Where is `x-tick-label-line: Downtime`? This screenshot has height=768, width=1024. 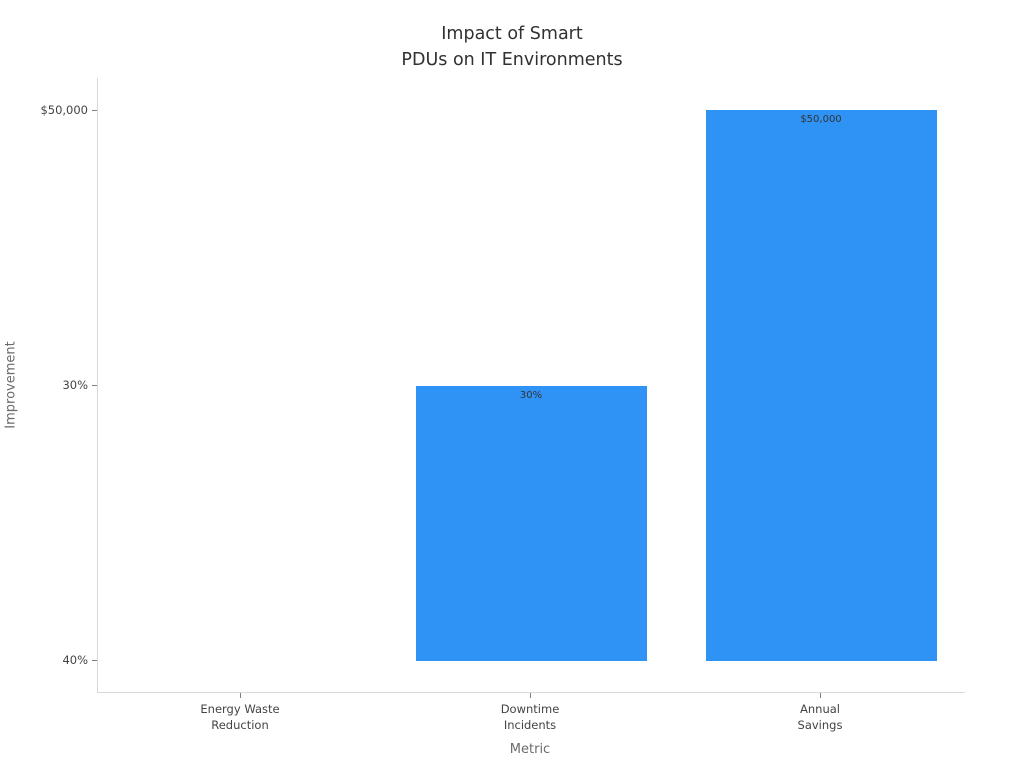
x-tick-label-line: Downtime is located at coordinates (530, 709).